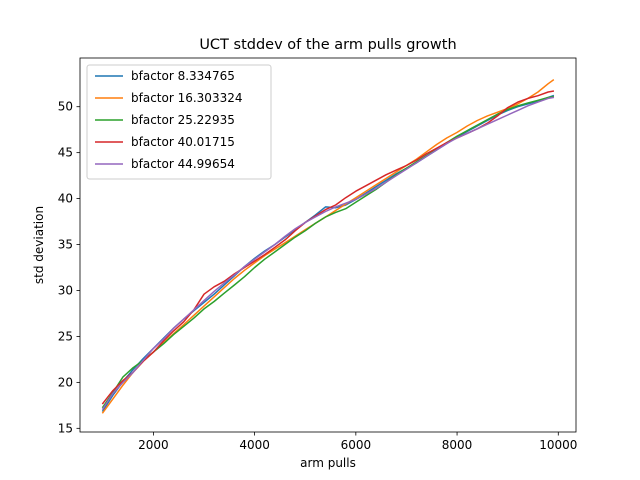  I want to click on y-tick-label: 30, so click(65, 290).